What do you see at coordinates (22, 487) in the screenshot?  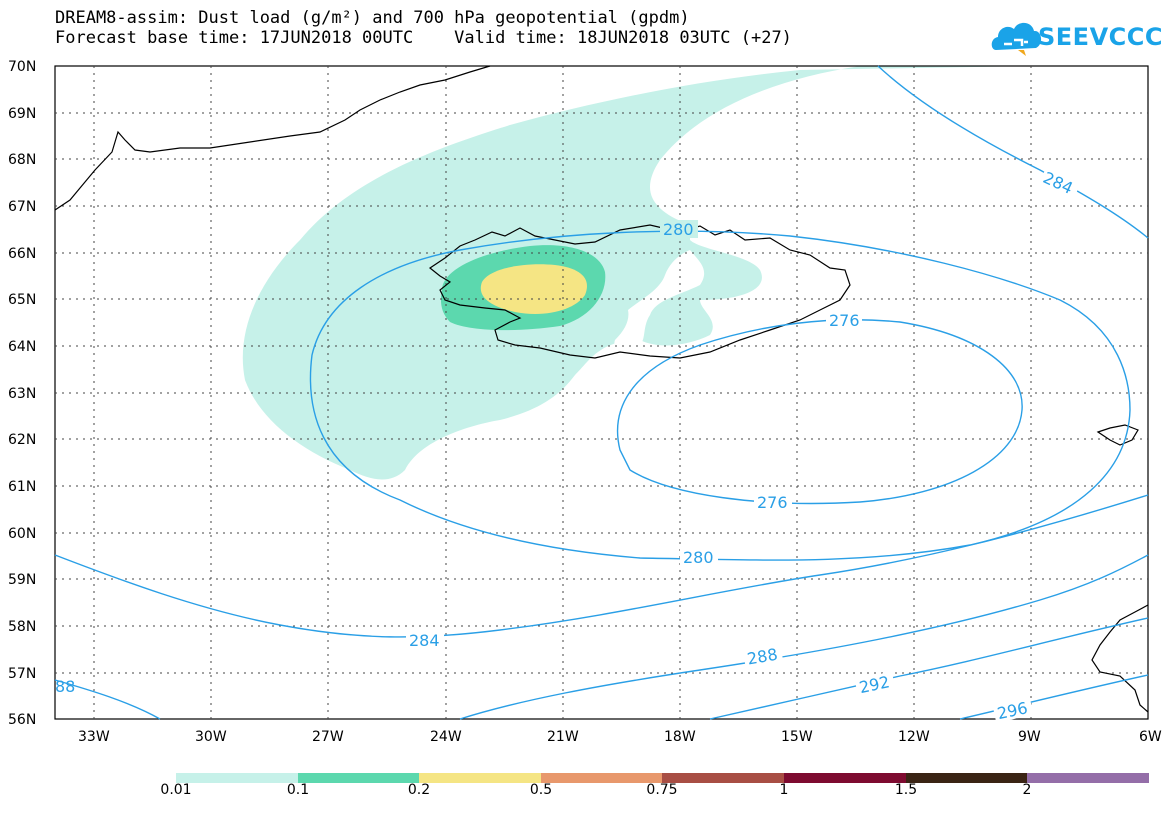 I see `lat-label: 61N` at bounding box center [22, 487].